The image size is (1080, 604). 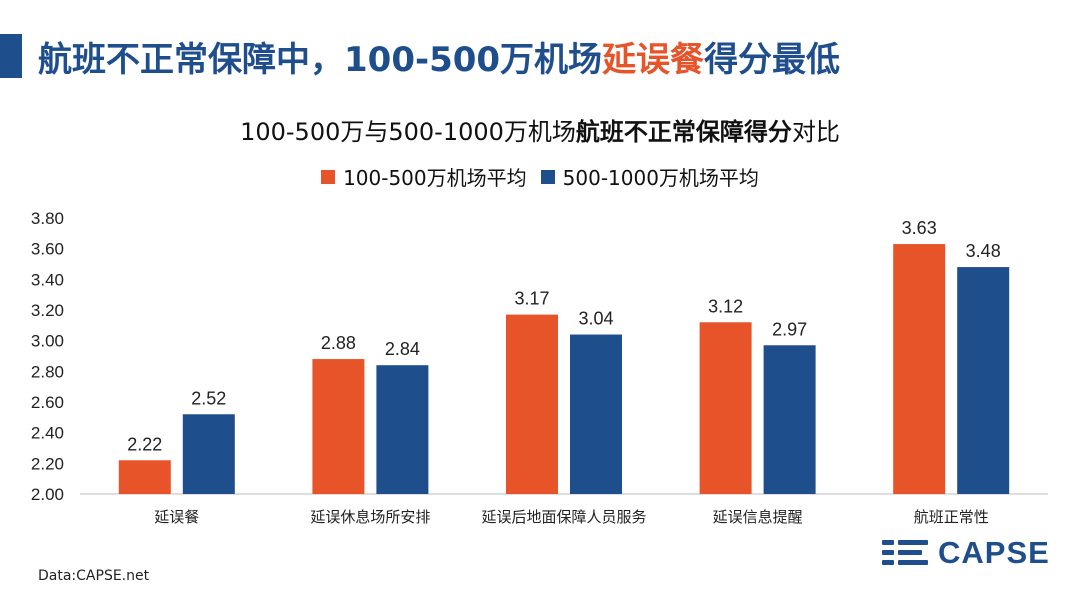 I want to click on y-tick-label: 3.20, so click(x=47, y=310).